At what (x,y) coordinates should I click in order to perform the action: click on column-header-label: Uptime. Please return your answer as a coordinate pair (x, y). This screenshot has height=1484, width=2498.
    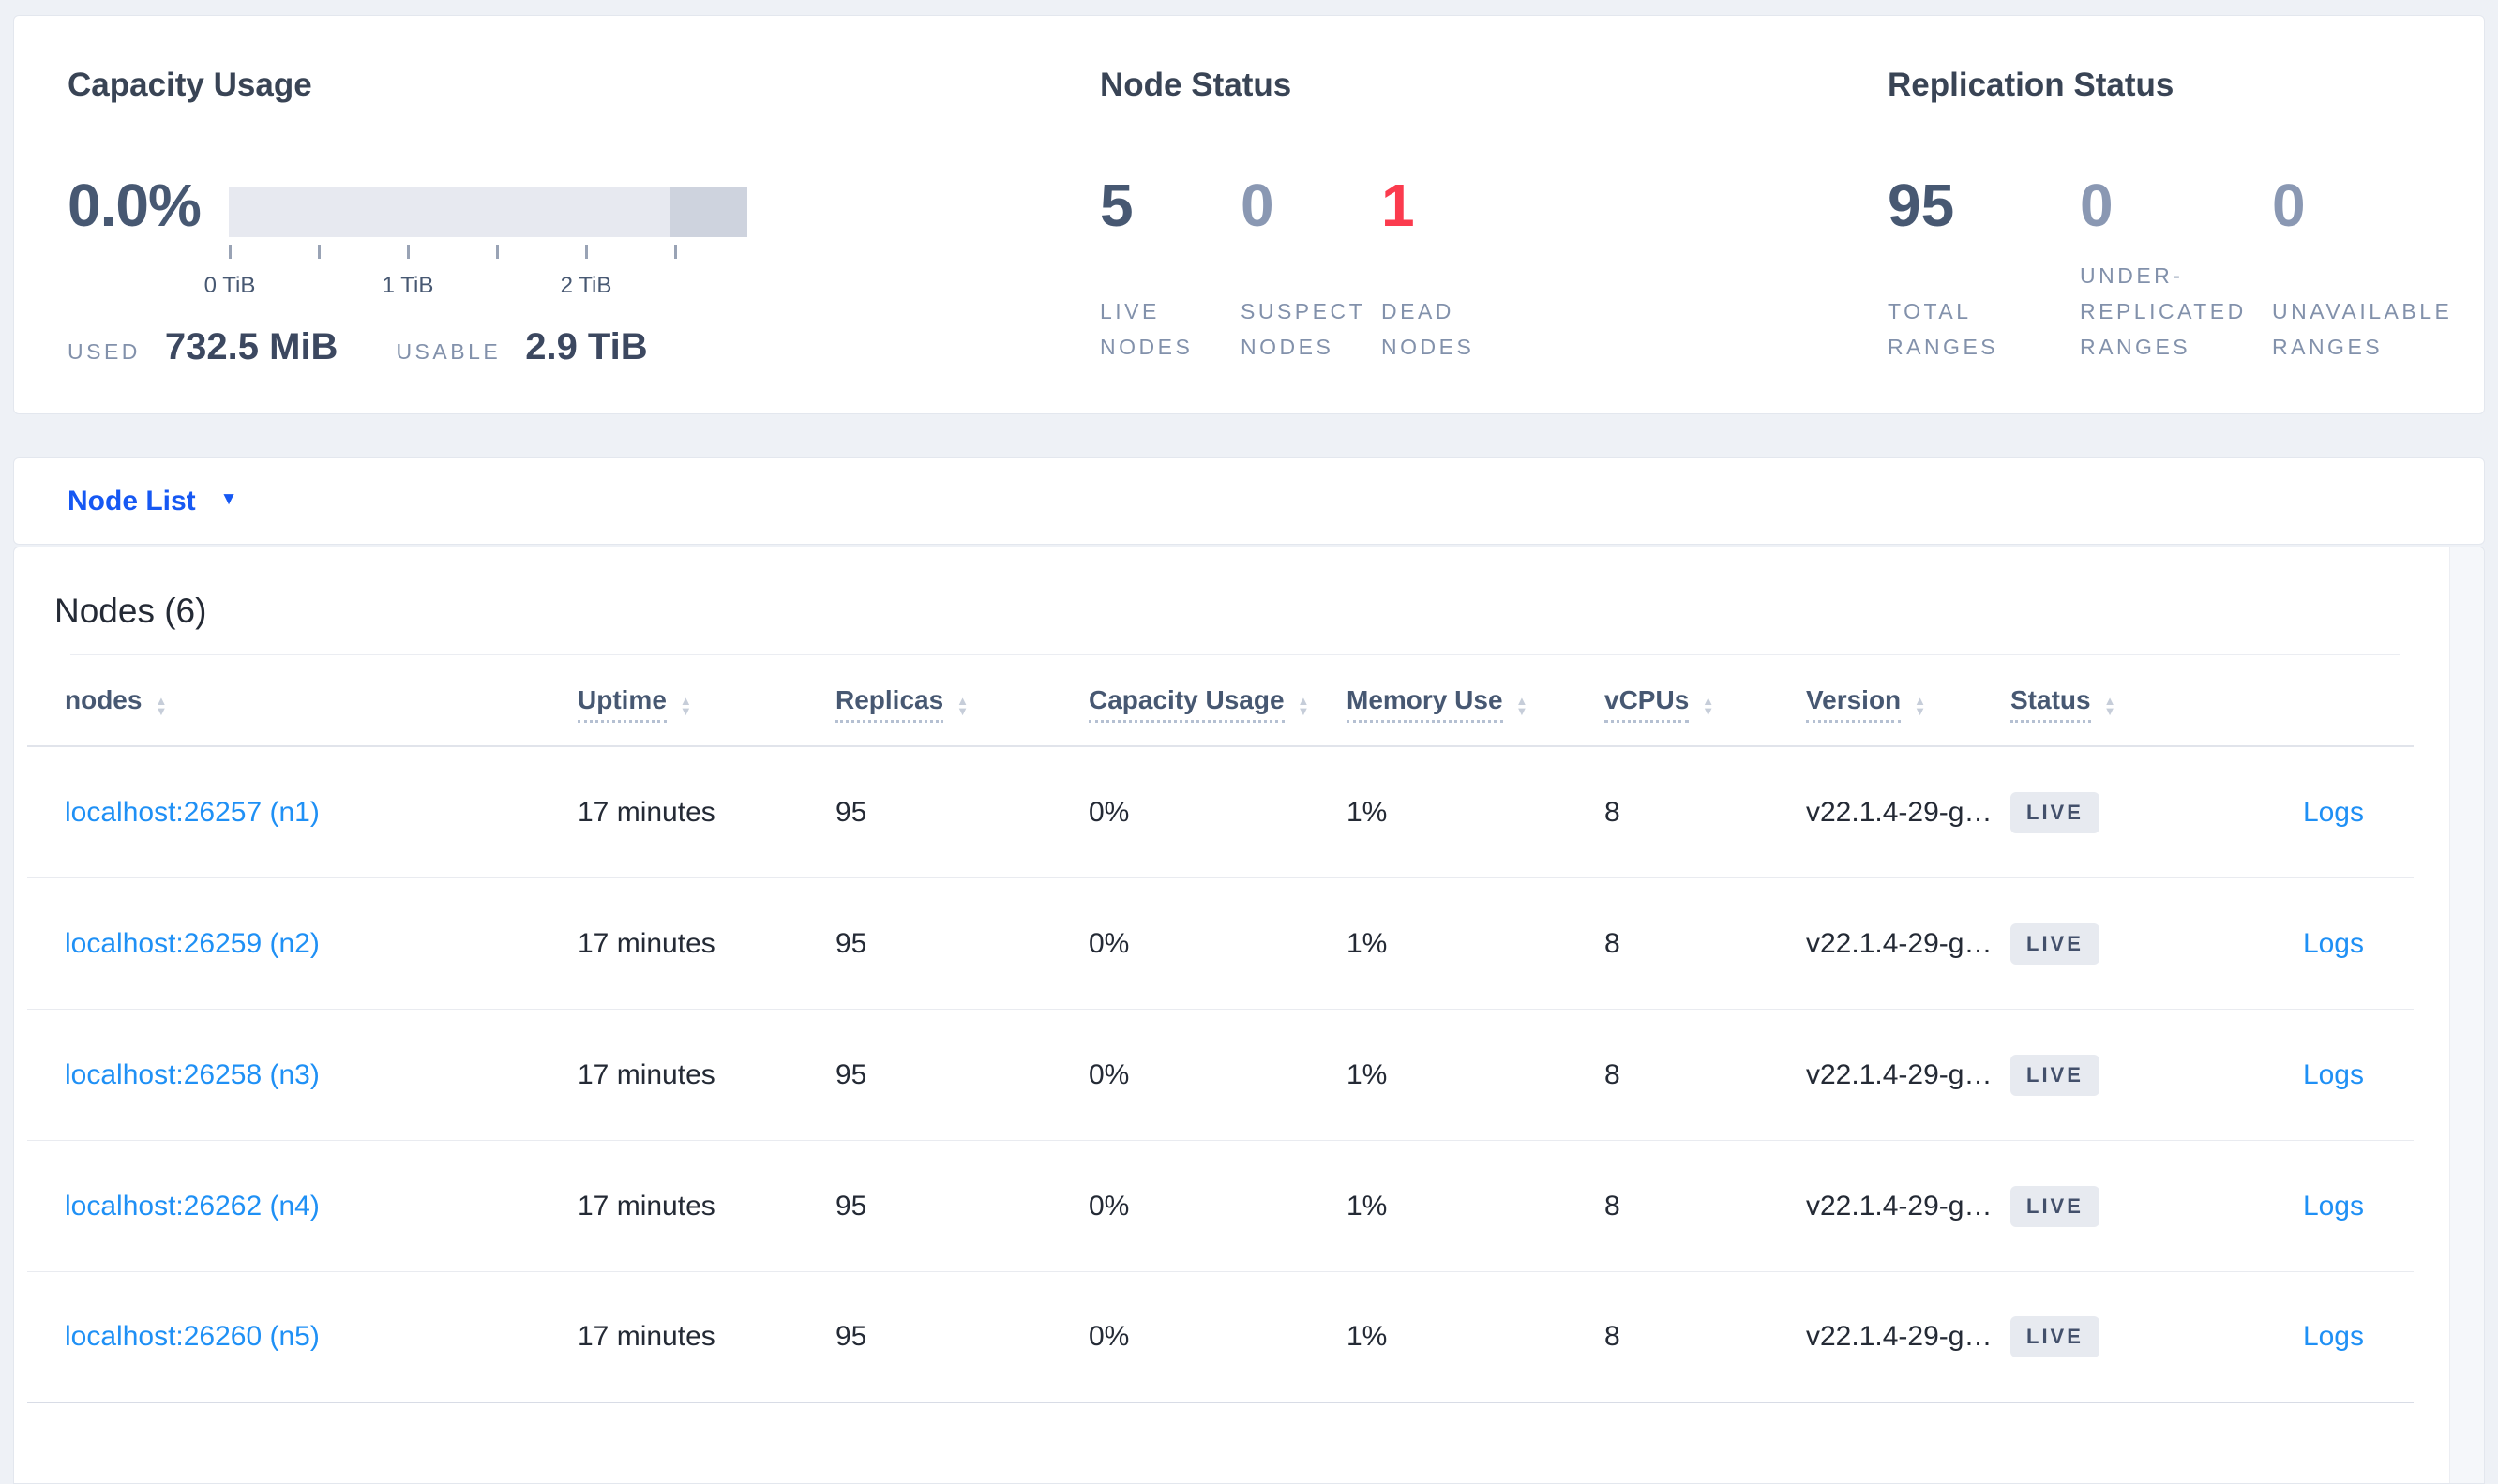
    Looking at the image, I should click on (622, 704).